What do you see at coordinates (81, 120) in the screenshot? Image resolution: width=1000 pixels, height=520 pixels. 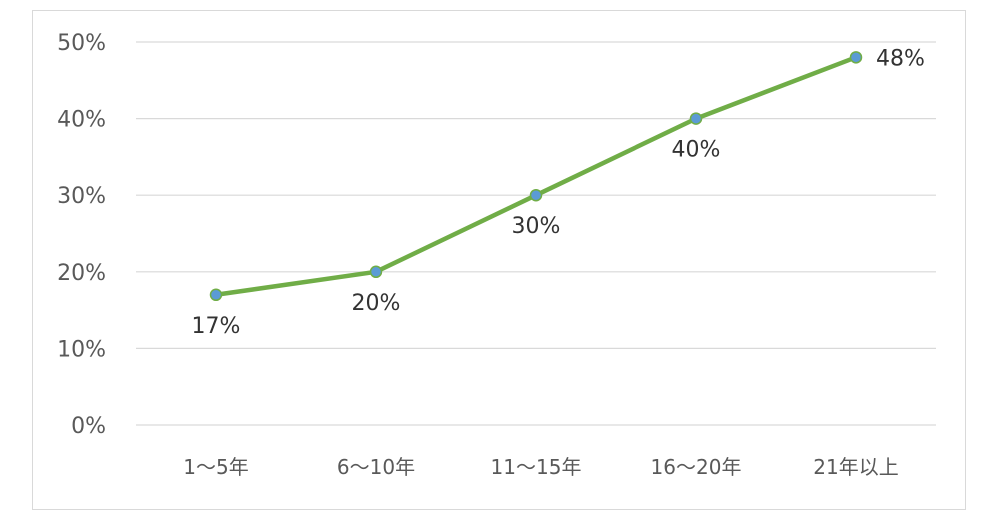 I see `y-tick-label: 40%` at bounding box center [81, 120].